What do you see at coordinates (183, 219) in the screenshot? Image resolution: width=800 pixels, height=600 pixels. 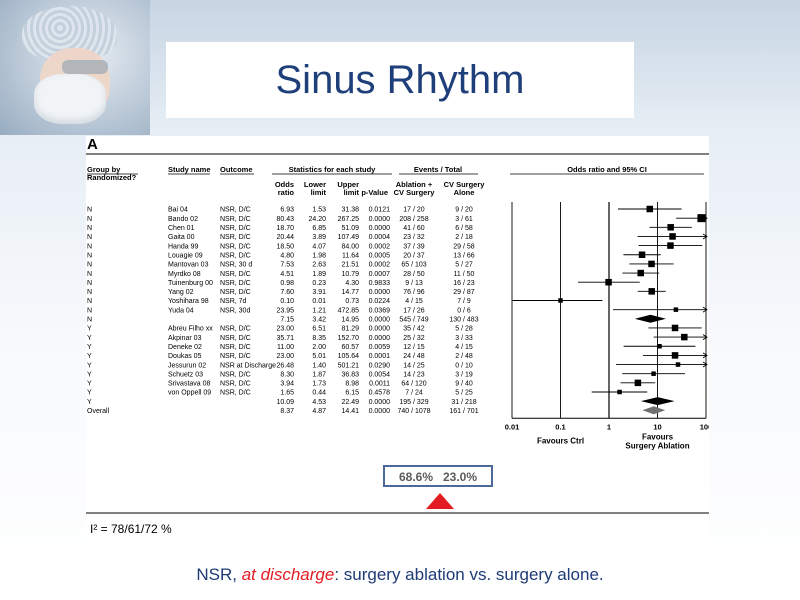 I see `cell-study: Bando 02` at bounding box center [183, 219].